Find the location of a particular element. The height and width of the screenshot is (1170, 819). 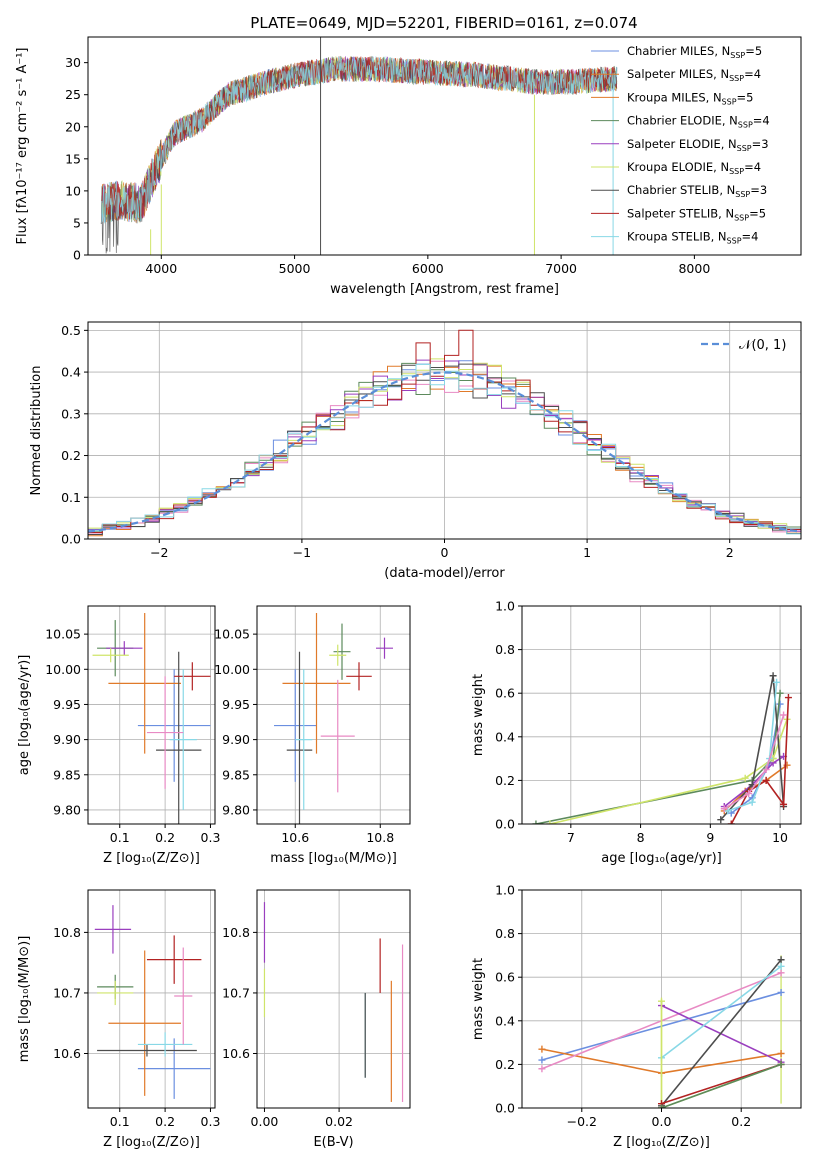

y-axis-label: mass [log₁₀(M/M⊙)] is located at coordinates (24, 999).